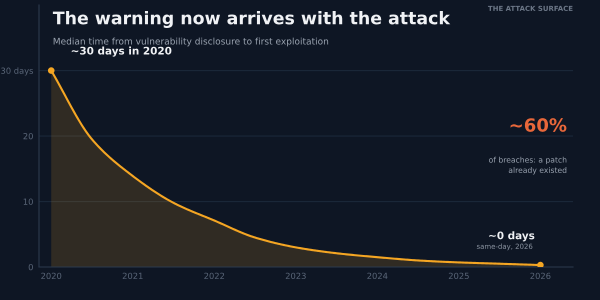 The height and width of the screenshot is (300, 600). Describe the element at coordinates (51, 276) in the screenshot. I see `x-tick-label: 2020` at that location.